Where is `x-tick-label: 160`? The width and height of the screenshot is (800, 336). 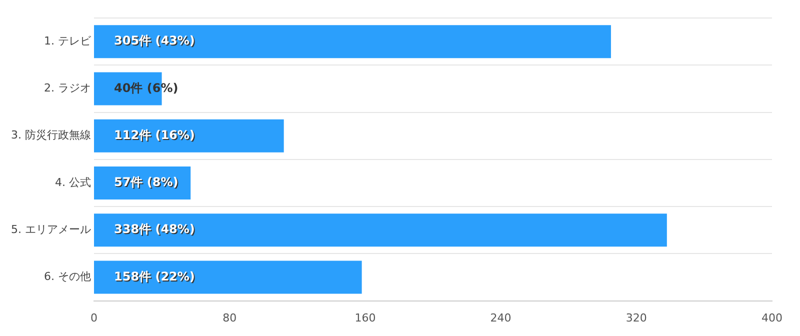
x-tick-label: 160 is located at coordinates (365, 317).